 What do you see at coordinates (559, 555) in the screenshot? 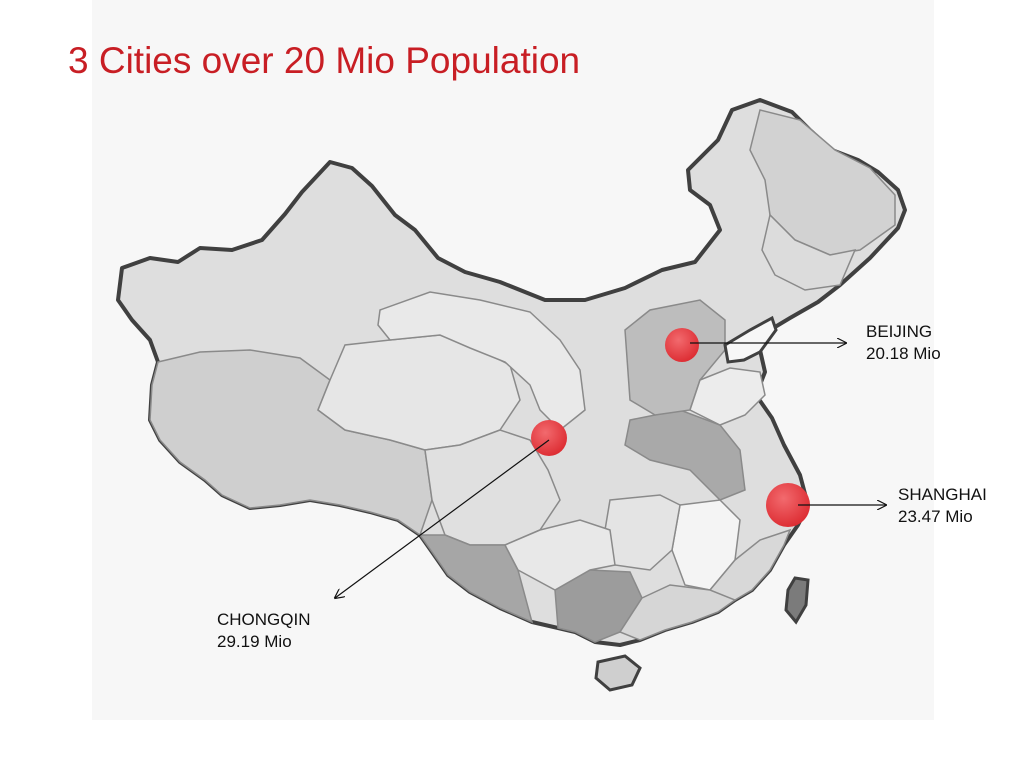
I see `region-guizhou` at bounding box center [559, 555].